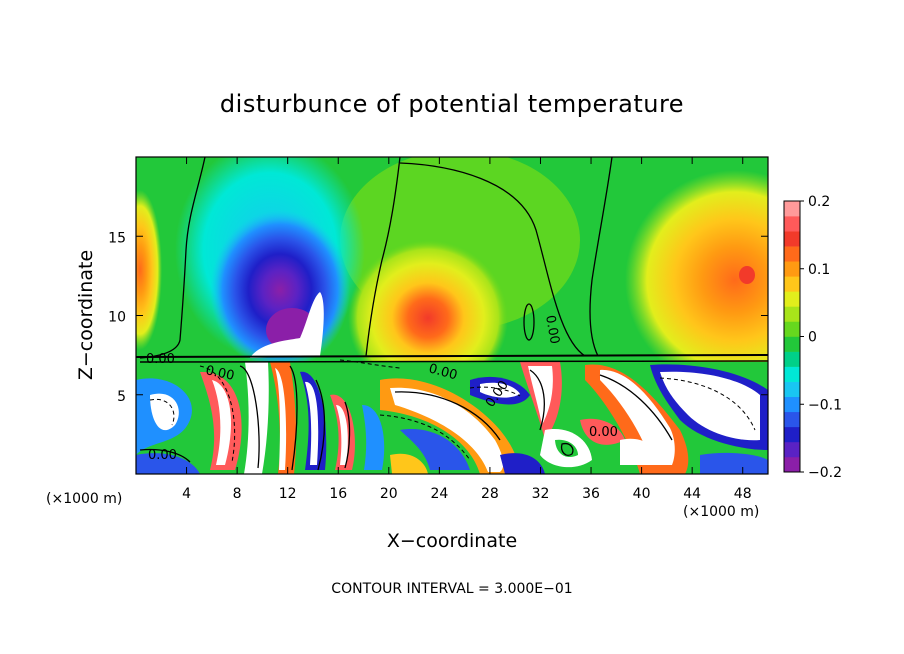  I want to click on chart-title: disturbunce of potential temperature, so click(452, 104).